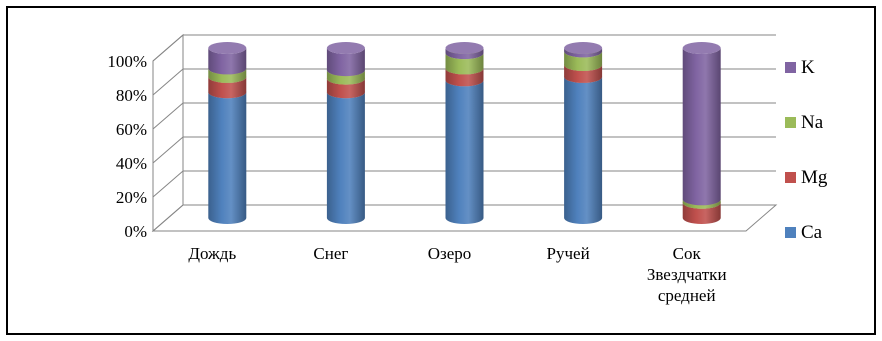 This screenshot has width=882, height=341. What do you see at coordinates (135, 231) in the screenshot?
I see `y-tick-label: 0%` at bounding box center [135, 231].